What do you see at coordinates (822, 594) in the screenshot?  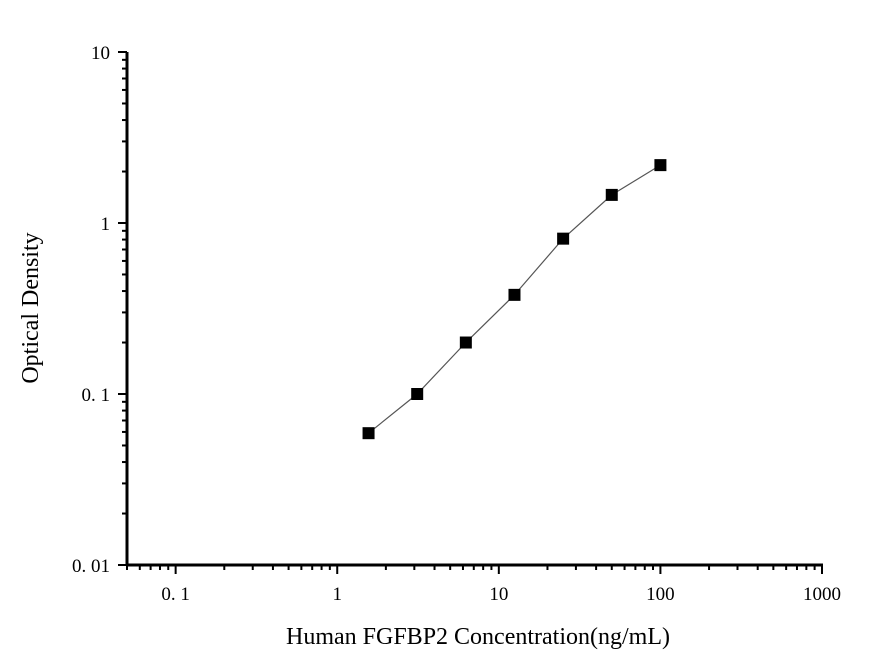 I see `x-tick-label: 1000` at bounding box center [822, 594].